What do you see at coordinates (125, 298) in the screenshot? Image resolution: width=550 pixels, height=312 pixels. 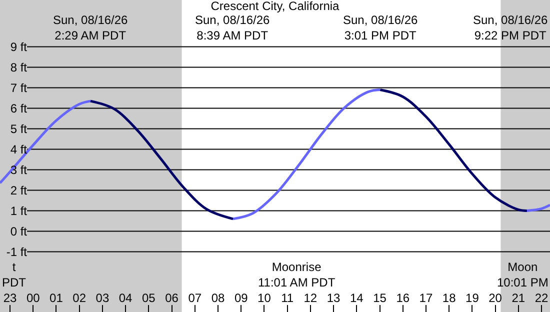 I see `x-tick-label: 04` at bounding box center [125, 298].